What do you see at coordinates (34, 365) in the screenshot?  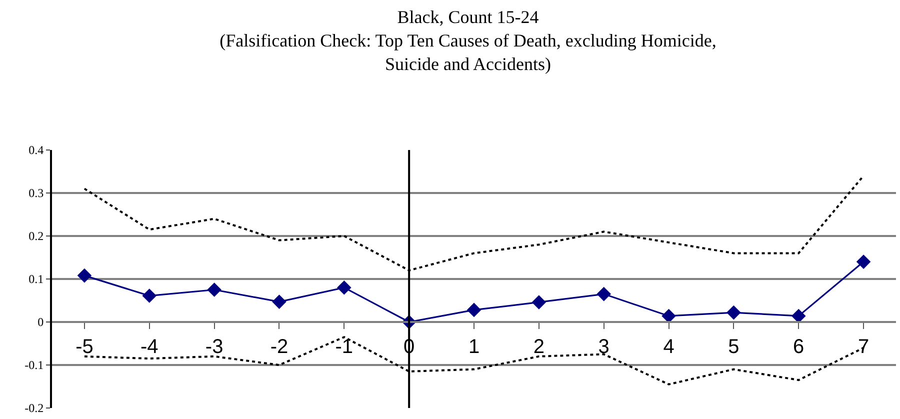 I see `y-tick-label: -0.1` at bounding box center [34, 365].